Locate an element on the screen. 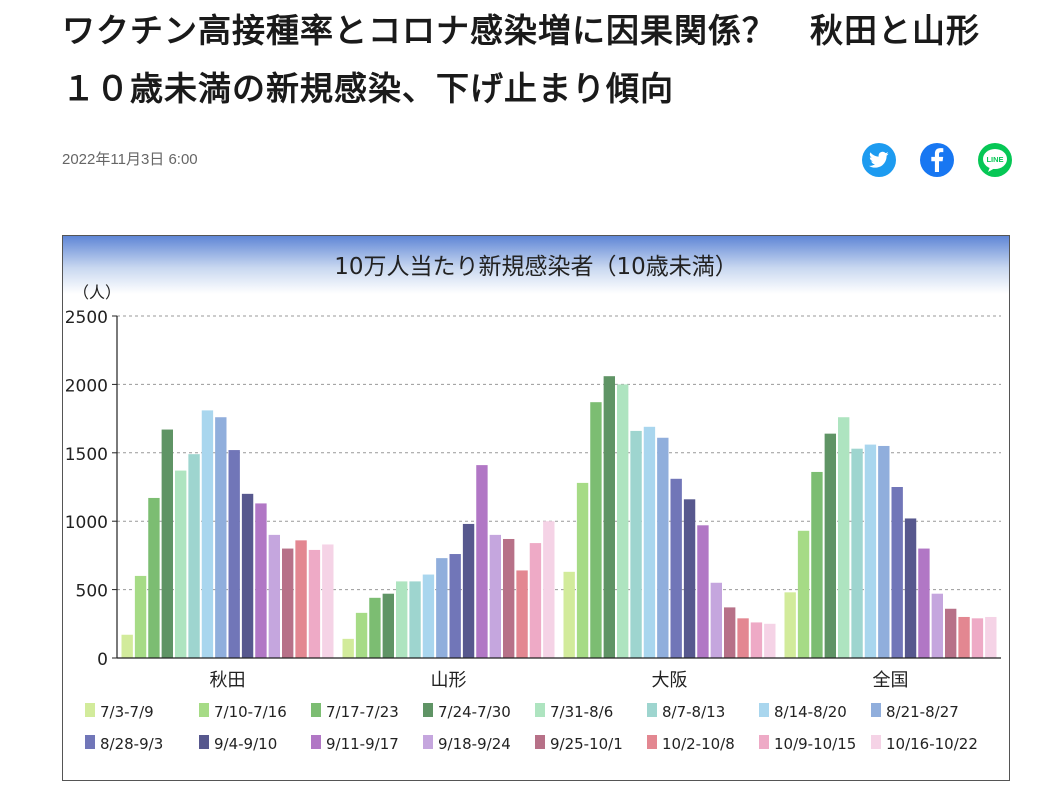  twitter-share-button is located at coordinates (879, 160).